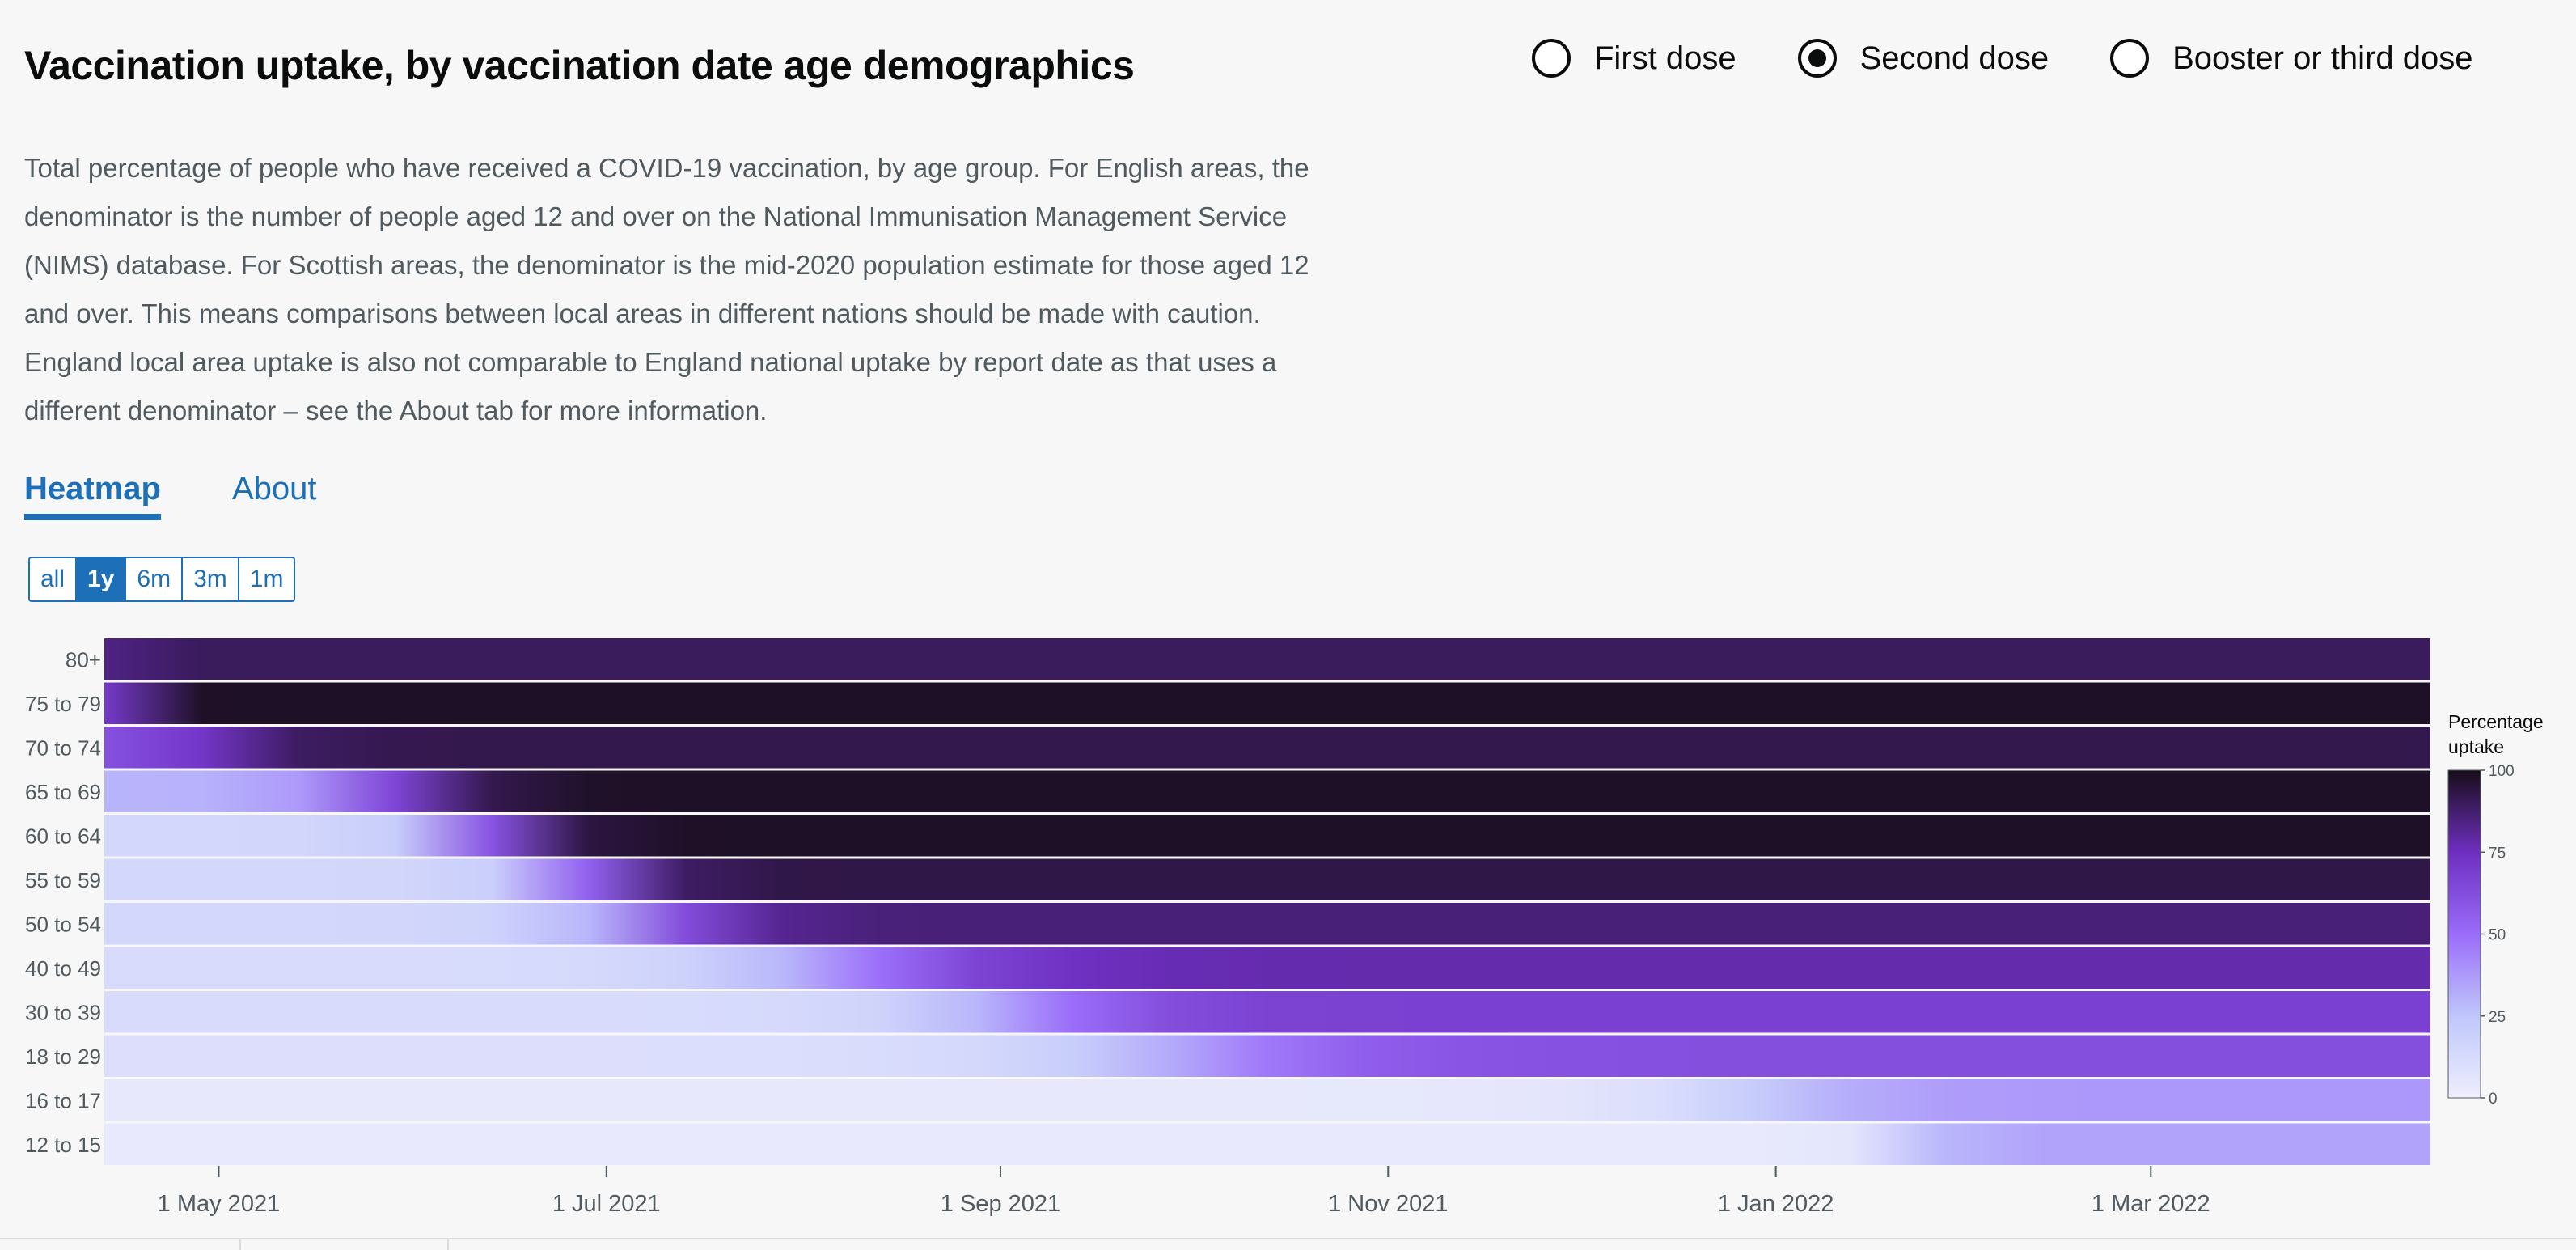  What do you see at coordinates (1776, 1204) in the screenshot?
I see `x-tick-label: 1 Jan 2022` at bounding box center [1776, 1204].